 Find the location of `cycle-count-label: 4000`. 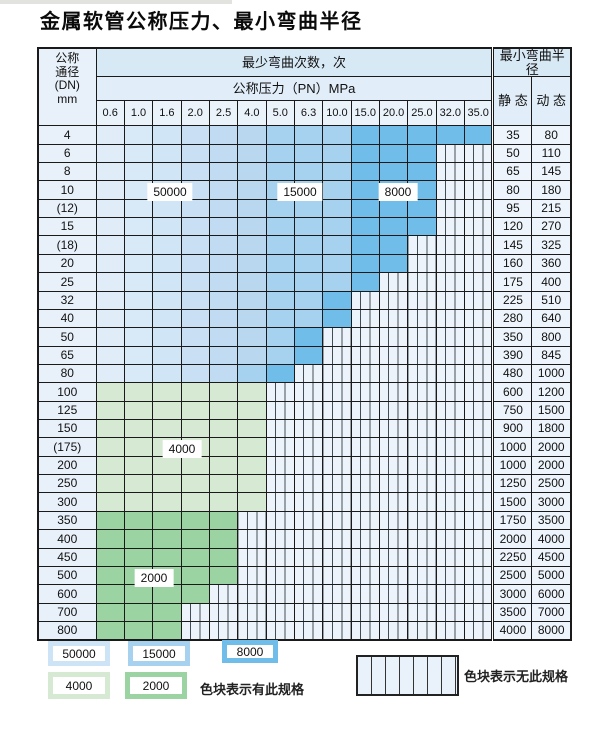

cycle-count-label: 4000 is located at coordinates (182, 449).